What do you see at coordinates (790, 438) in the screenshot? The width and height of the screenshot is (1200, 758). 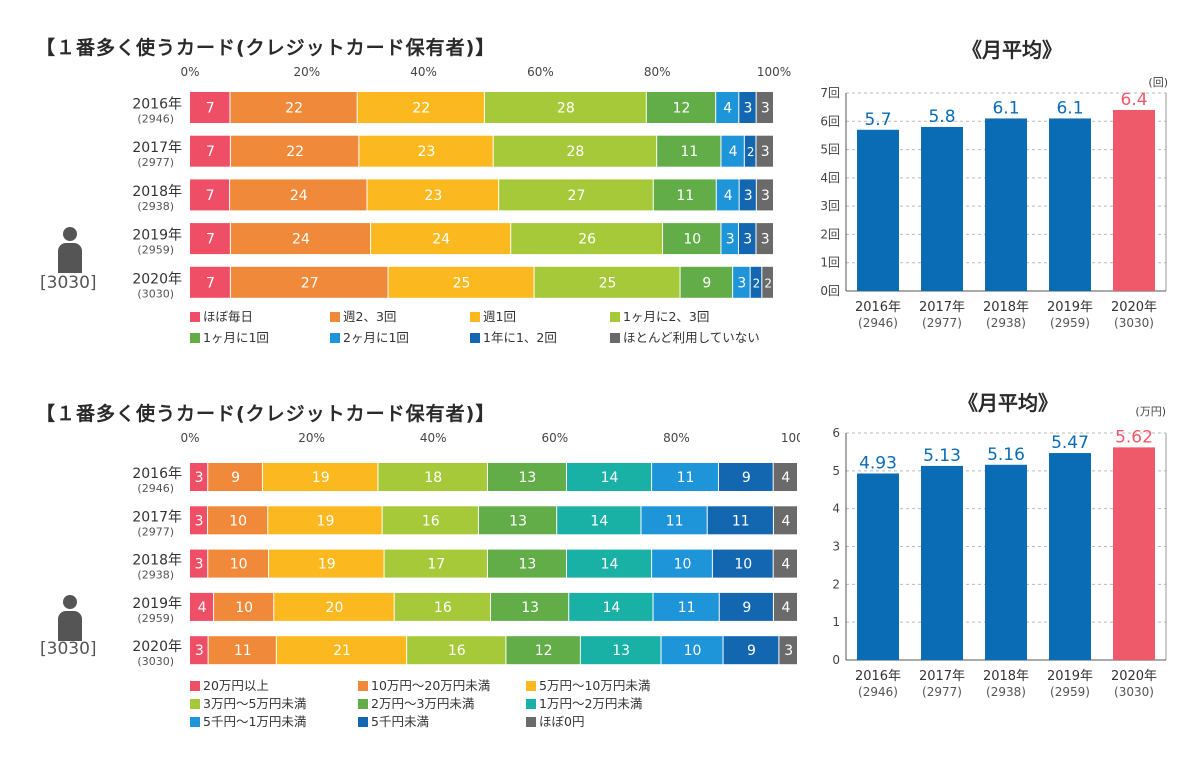 I see `x-tick-label: 100%` at bounding box center [790, 438].